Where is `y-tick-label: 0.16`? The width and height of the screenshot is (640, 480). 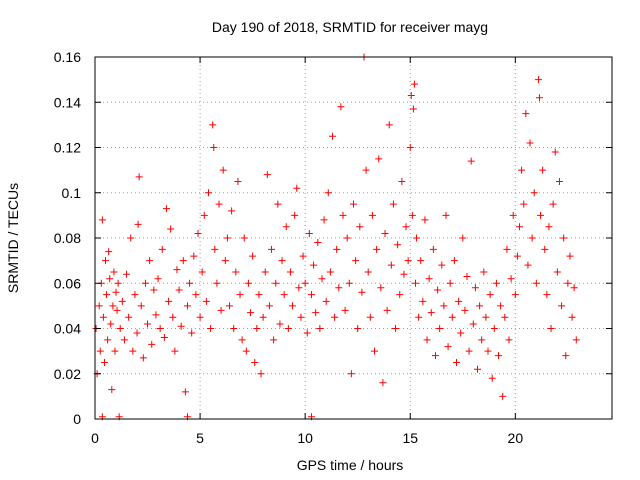 y-tick-label: 0.16 is located at coordinates (67, 57).